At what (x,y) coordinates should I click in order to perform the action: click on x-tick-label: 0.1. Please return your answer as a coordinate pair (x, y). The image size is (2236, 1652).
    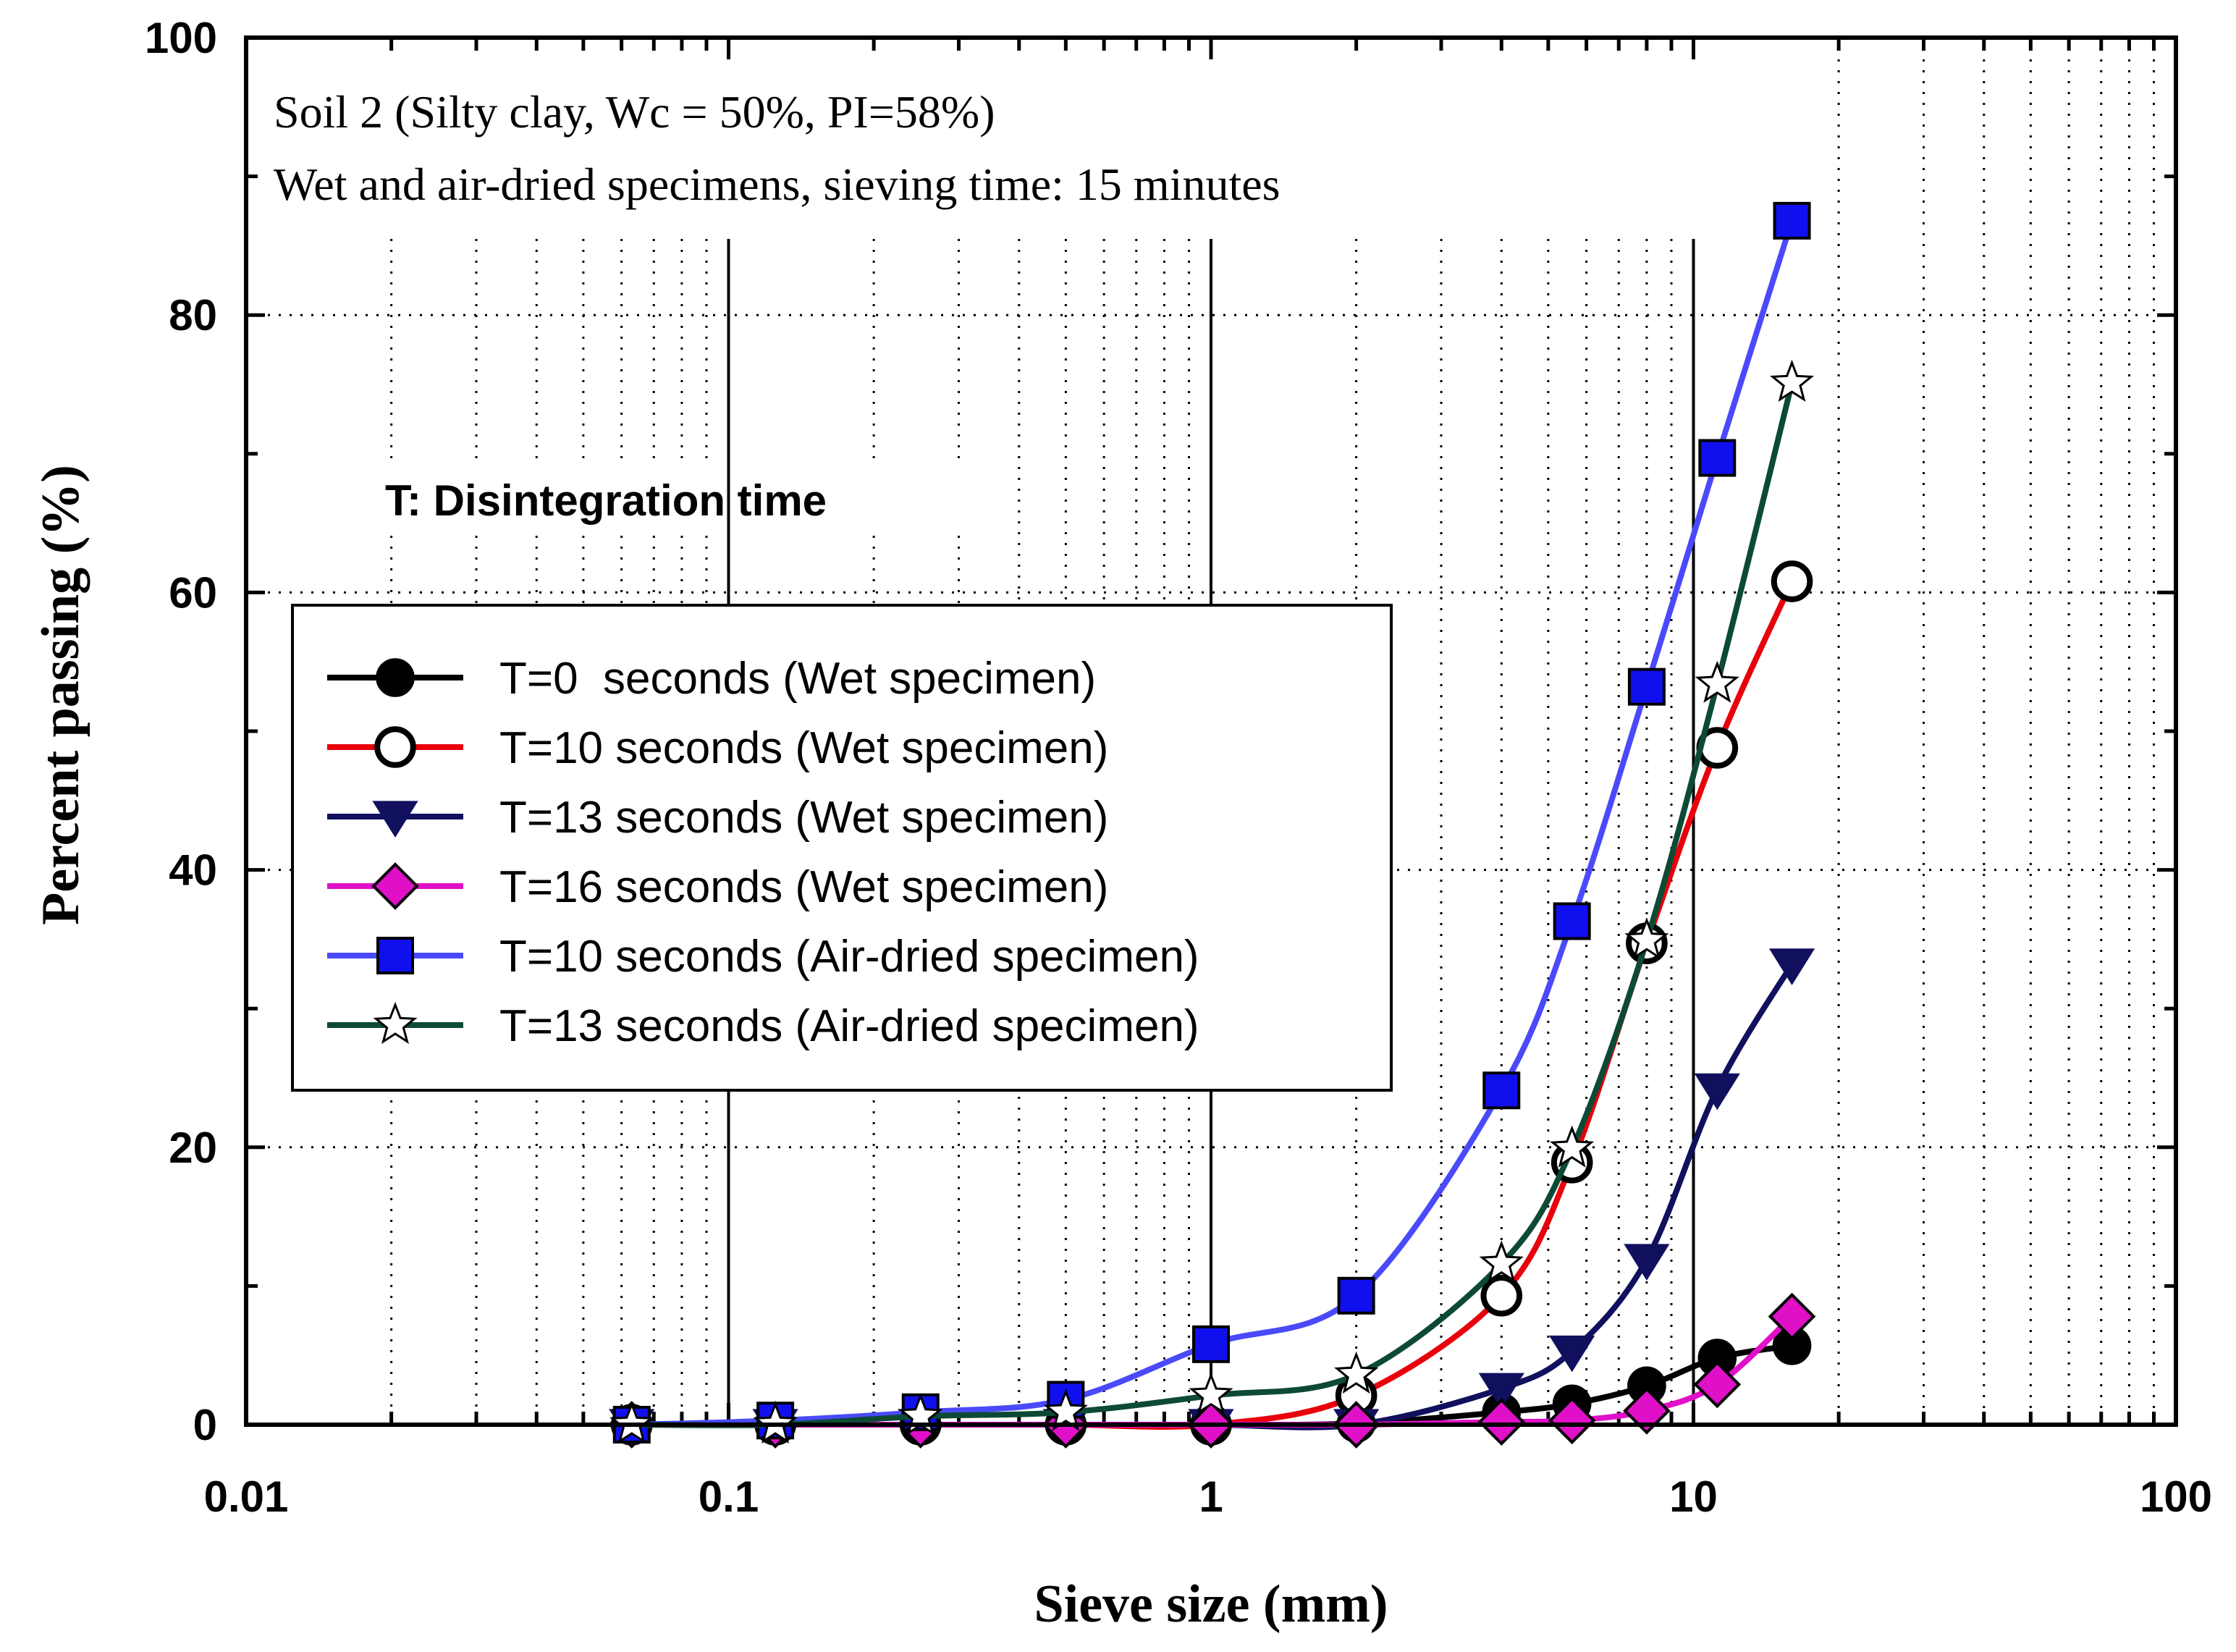
    Looking at the image, I should click on (729, 1497).